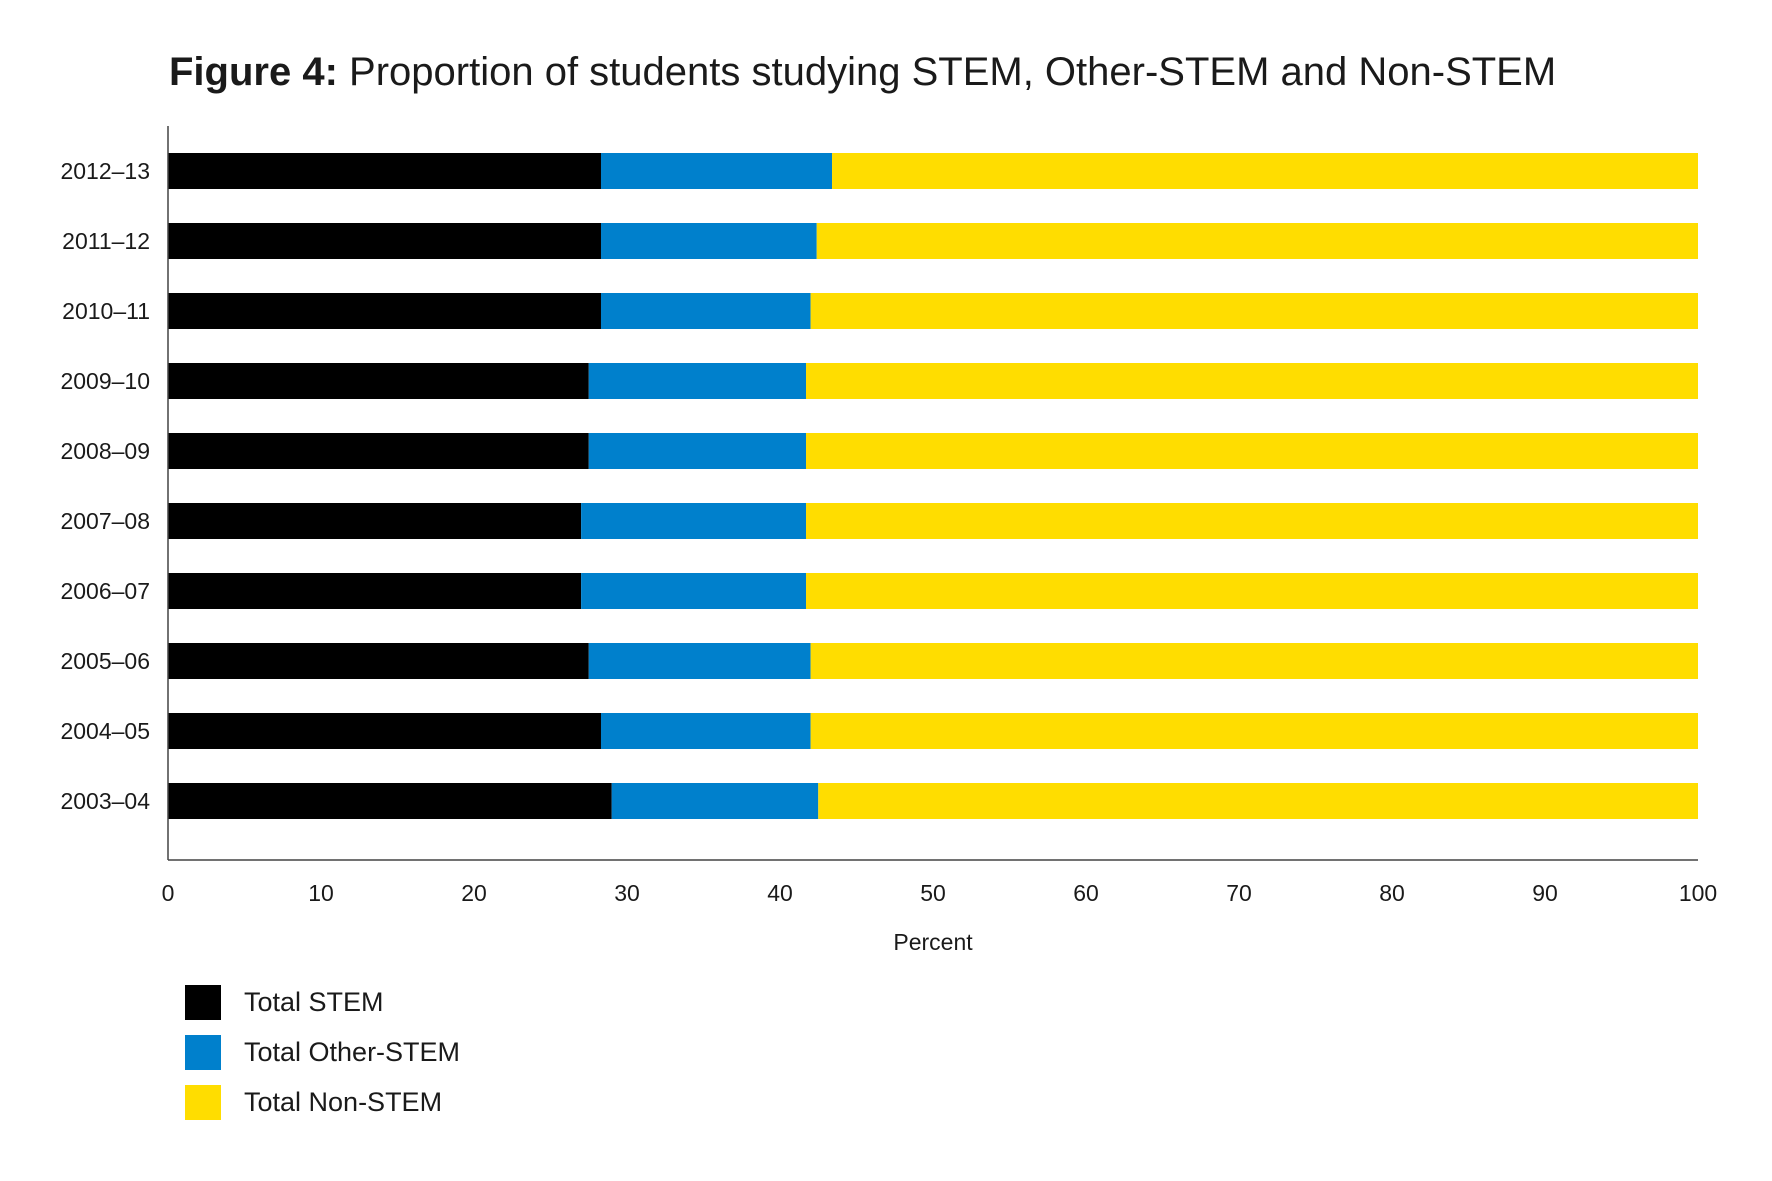  Describe the element at coordinates (1239, 893) in the screenshot. I see `x-tick-label: 70` at that location.